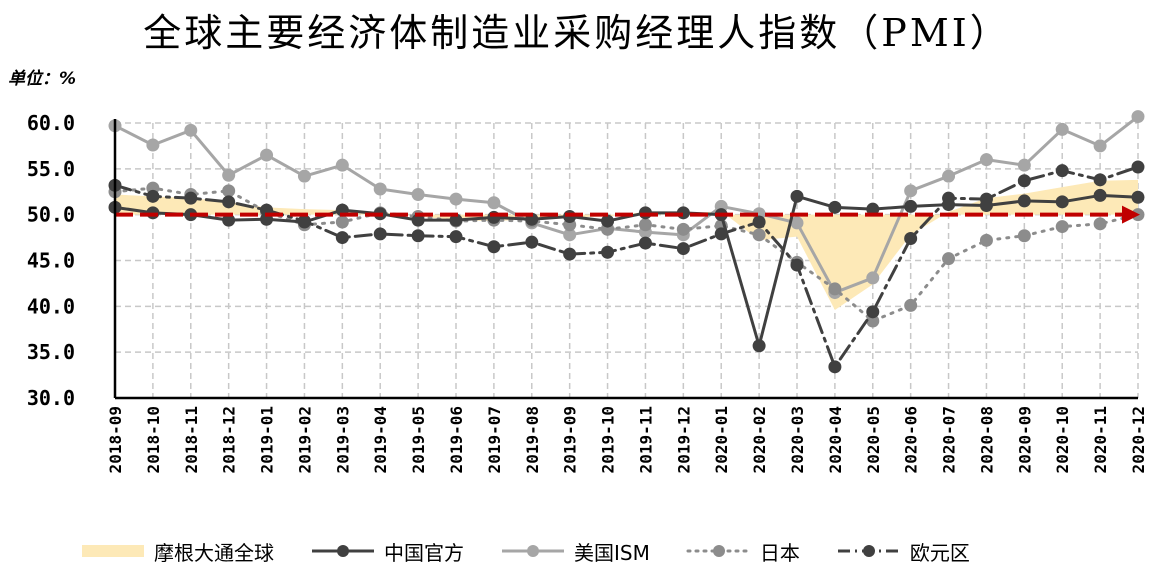  Describe the element at coordinates (1062, 439) in the screenshot. I see `x-tick-label: 2020-10` at that location.